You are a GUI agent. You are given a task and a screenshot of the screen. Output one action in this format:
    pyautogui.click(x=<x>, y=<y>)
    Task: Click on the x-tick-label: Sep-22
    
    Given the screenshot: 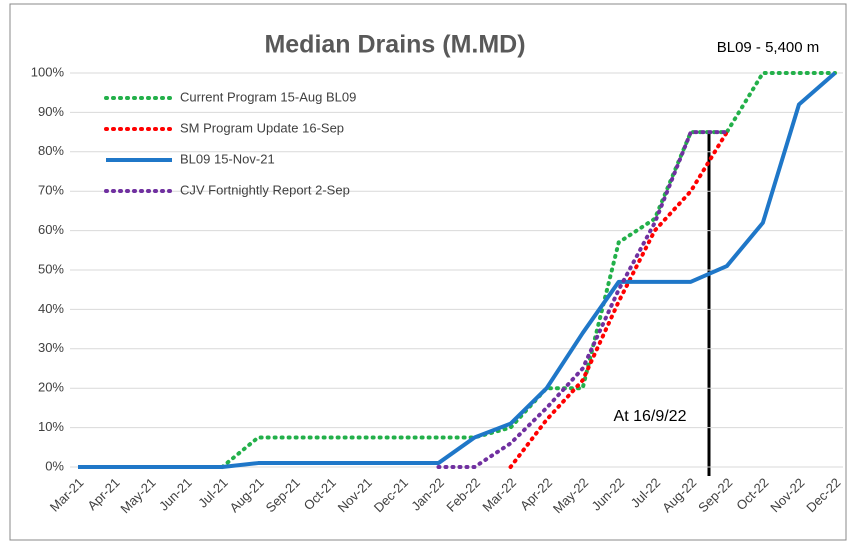 What is the action you would take?
    pyautogui.click(x=715, y=495)
    